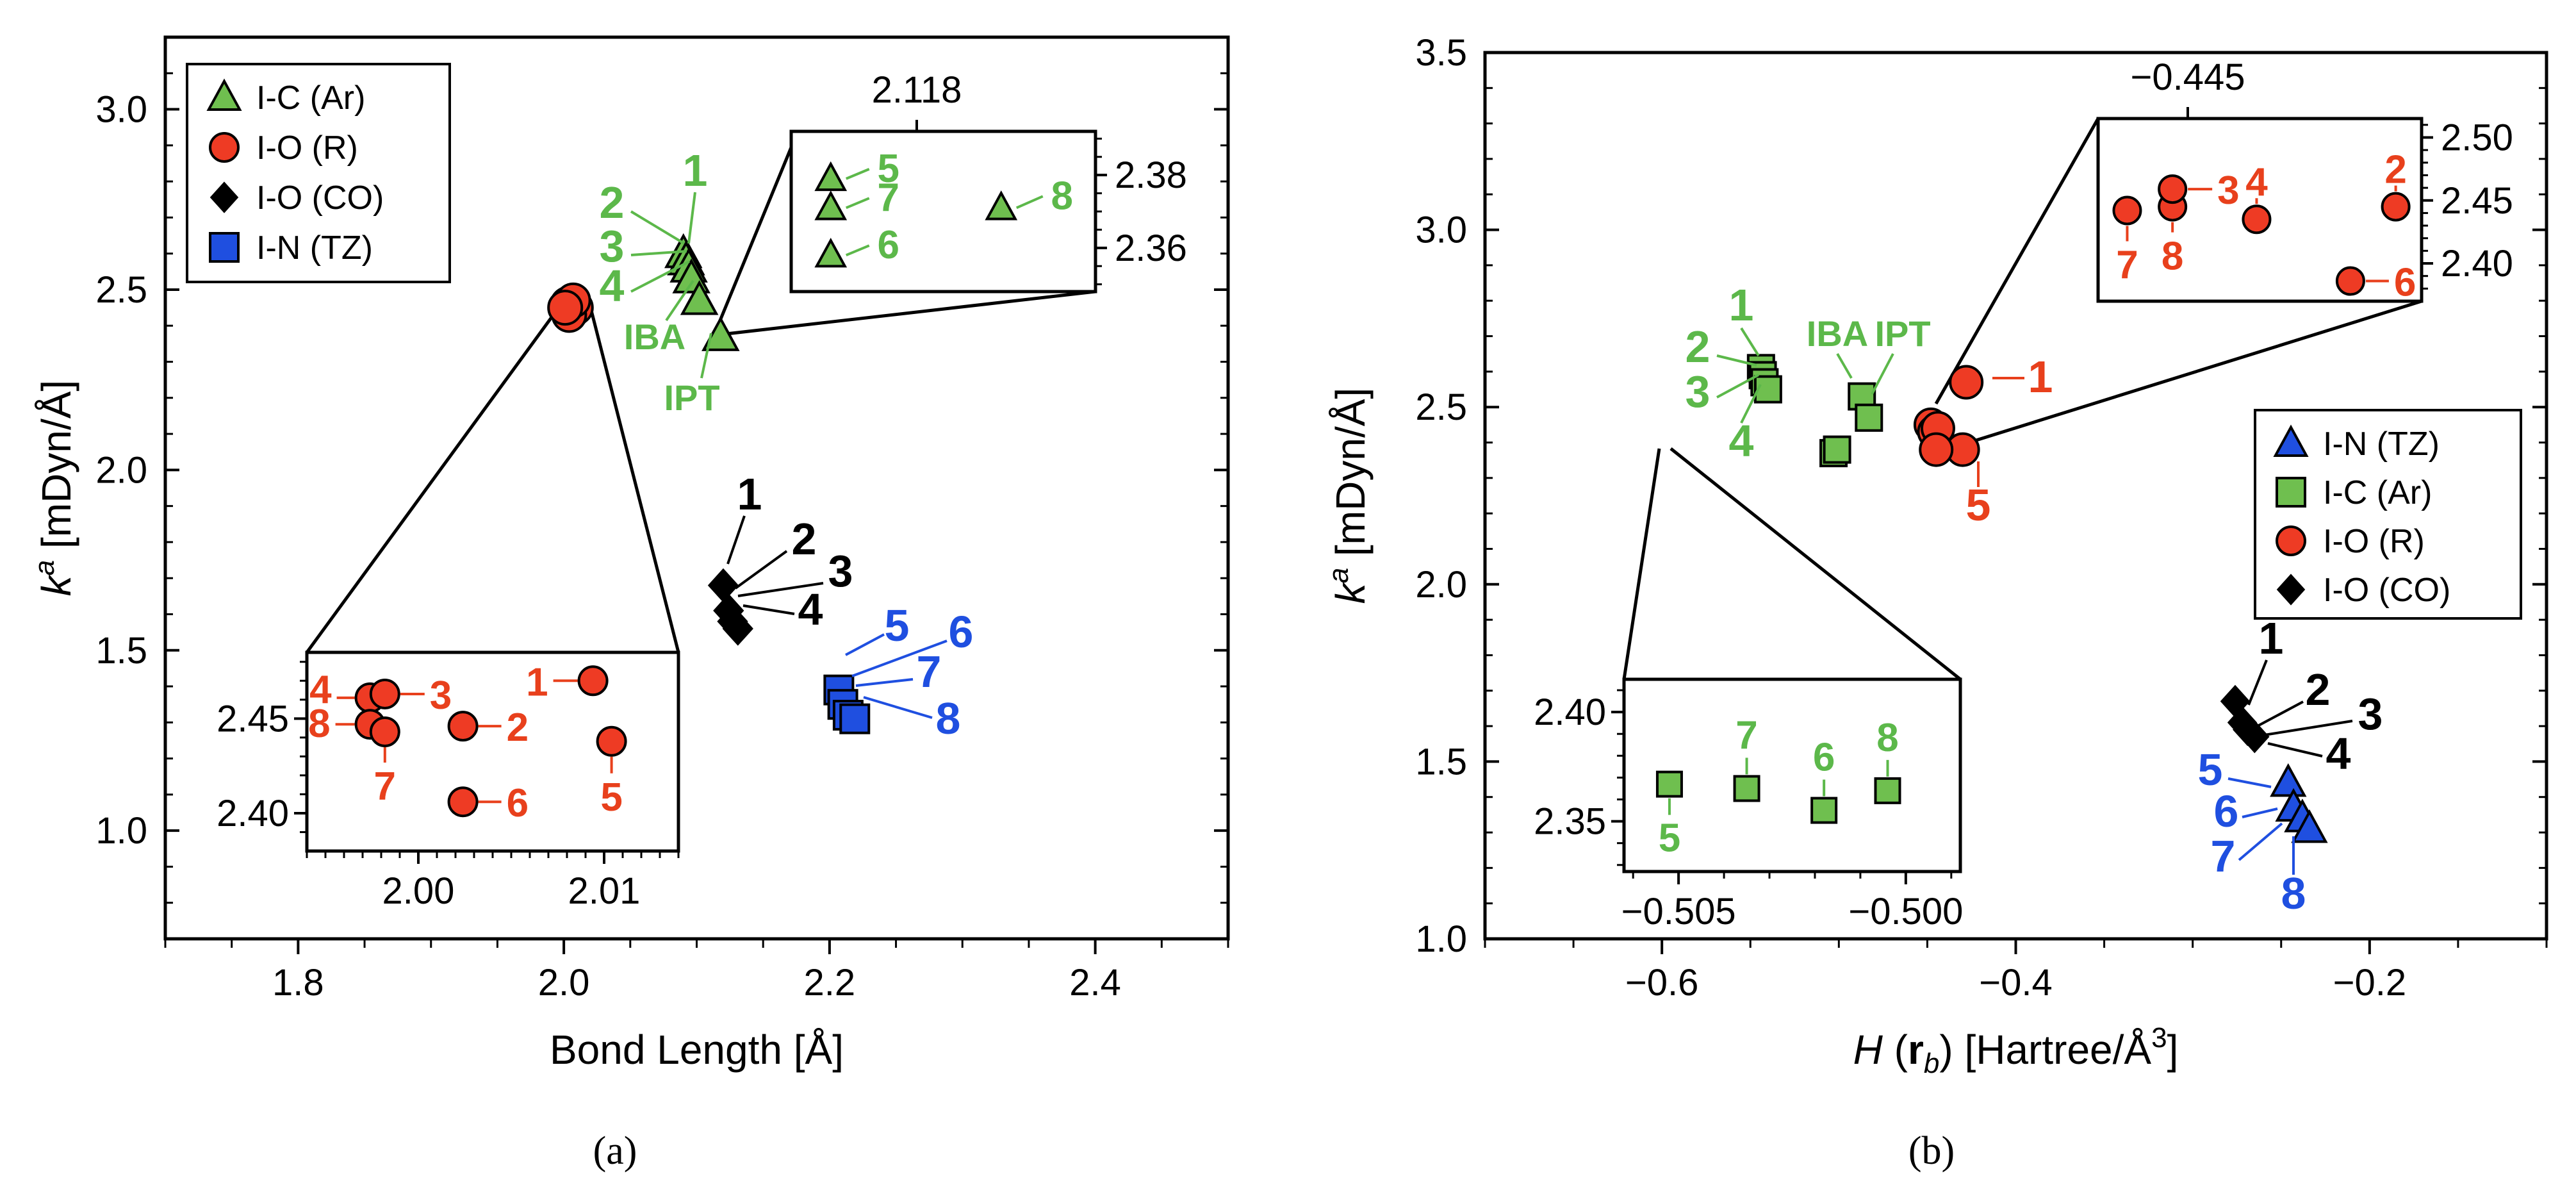 Image resolution: width=2576 pixels, height=1199 pixels. Describe the element at coordinates (2318, 690) in the screenshot. I see `point-label-b: 2` at that location.